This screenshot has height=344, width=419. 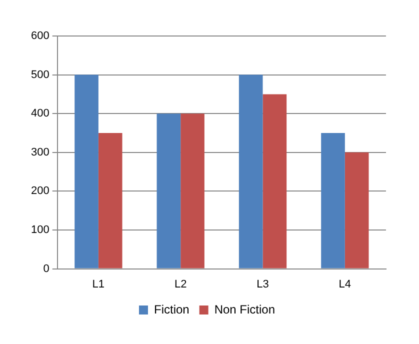 I want to click on y-tick-label: 600, so click(x=40, y=36).